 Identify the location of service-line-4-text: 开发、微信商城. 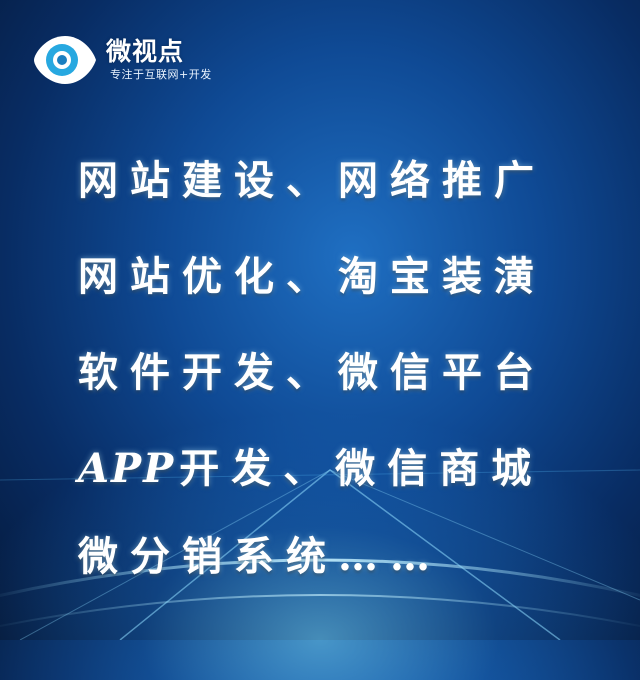
(361, 468).